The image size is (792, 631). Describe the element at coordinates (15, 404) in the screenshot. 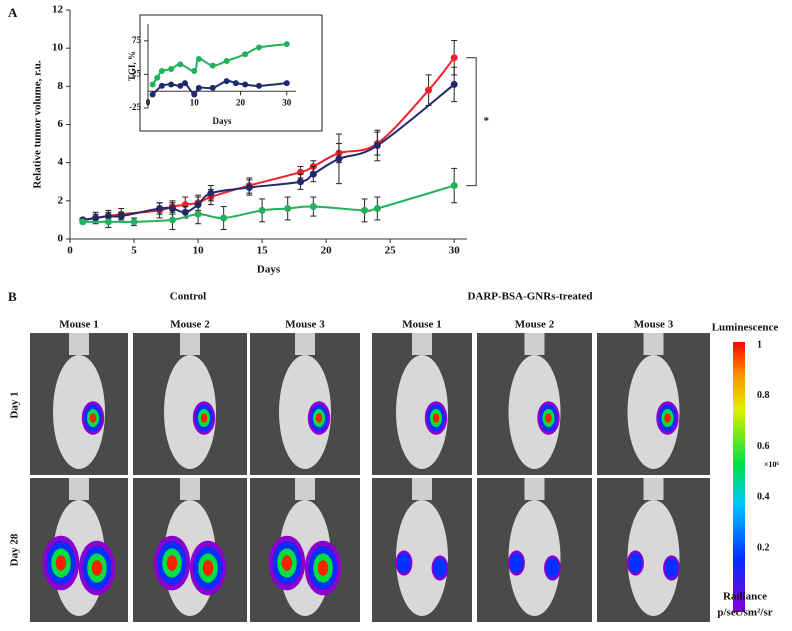

I see `row-label: Day 1` at that location.